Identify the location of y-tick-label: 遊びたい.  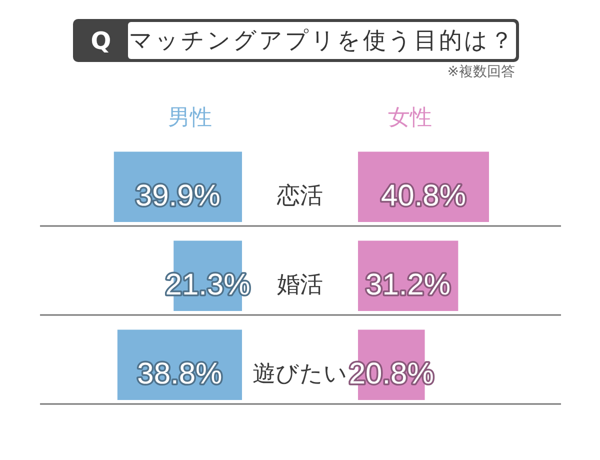
(300, 373).